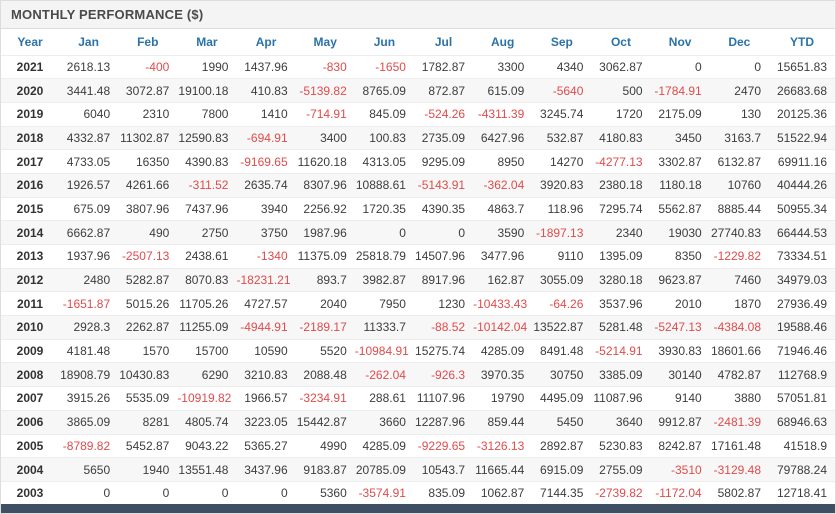 The image size is (836, 514). Describe the element at coordinates (680, 209) in the screenshot. I see `value-cell: 5562.87` at that location.